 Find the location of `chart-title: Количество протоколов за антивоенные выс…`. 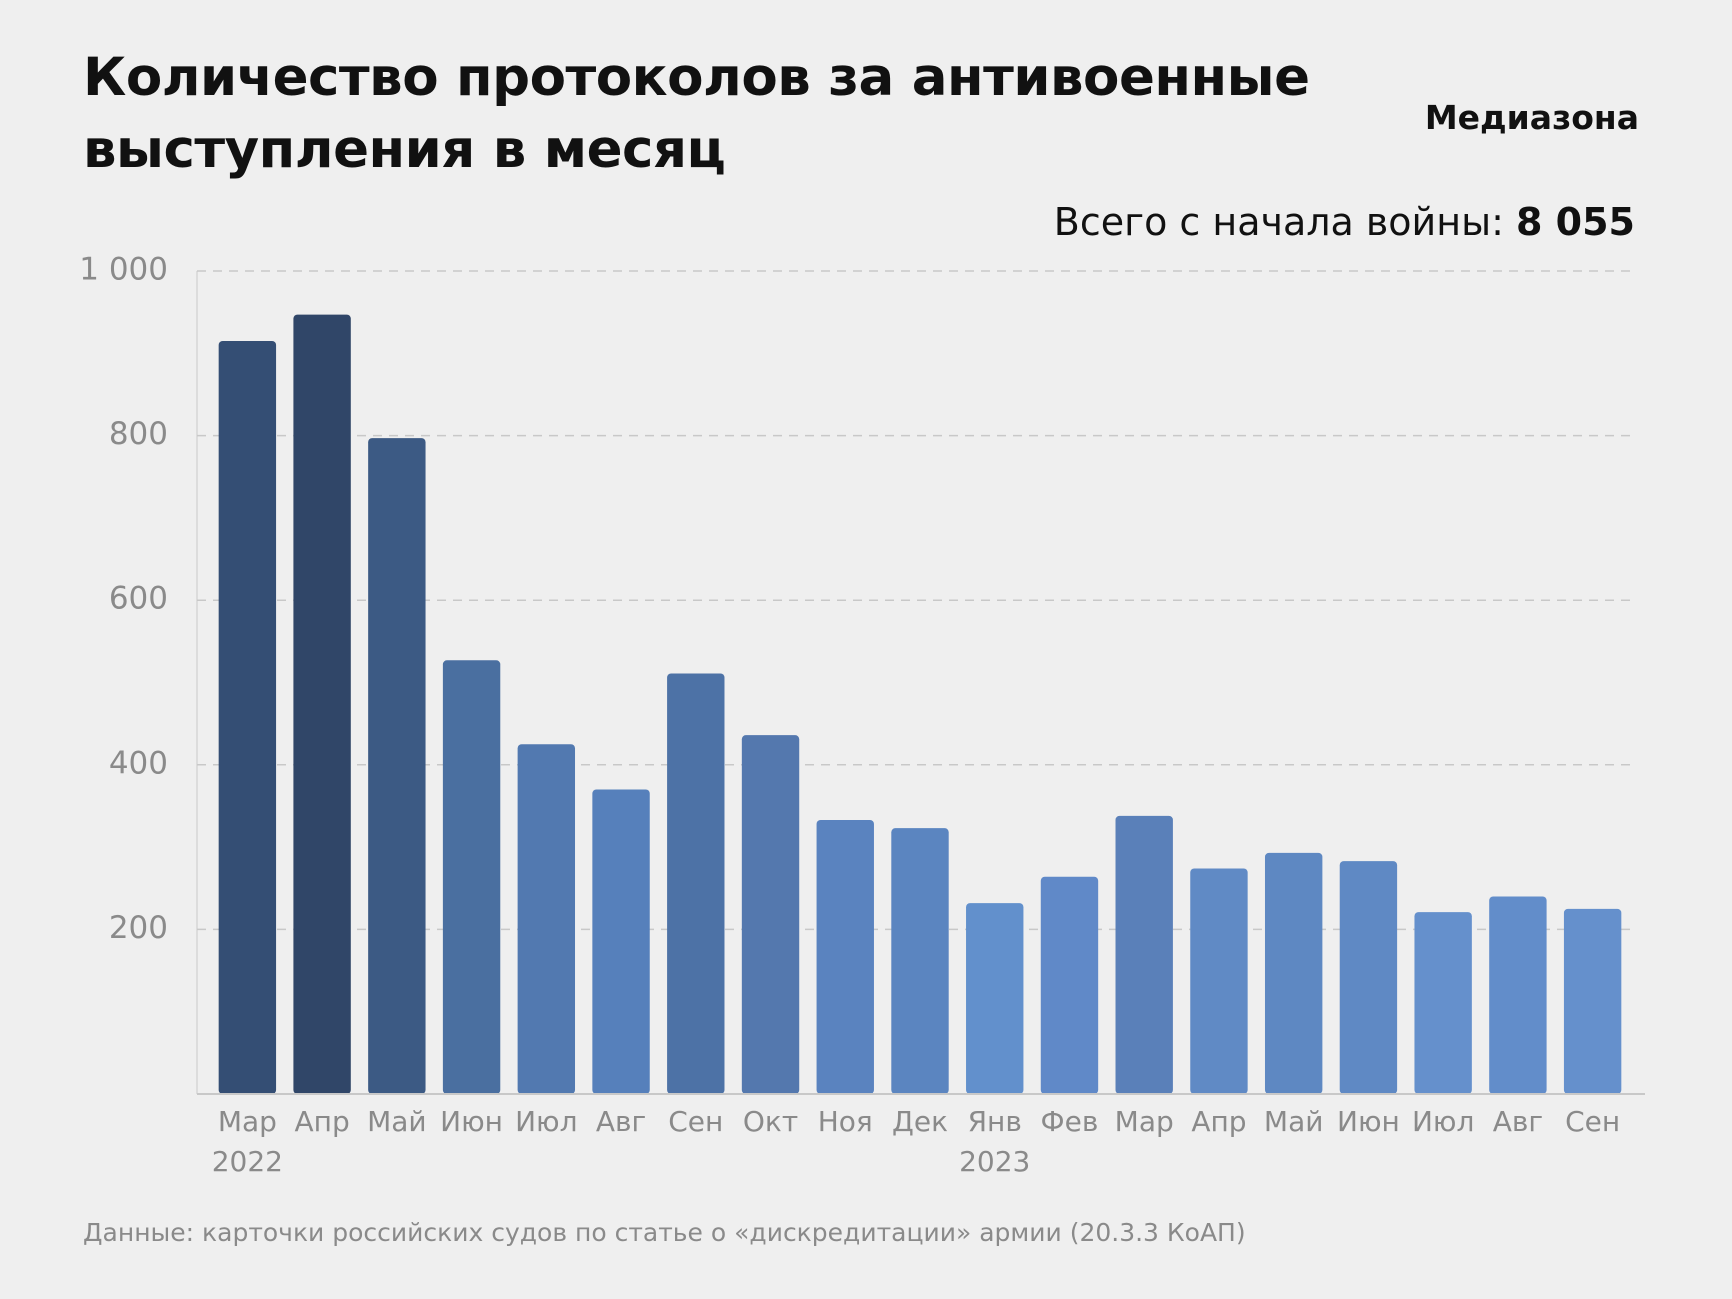

chart-title: Количество протоколов за антивоенные выс… is located at coordinates (696, 113).